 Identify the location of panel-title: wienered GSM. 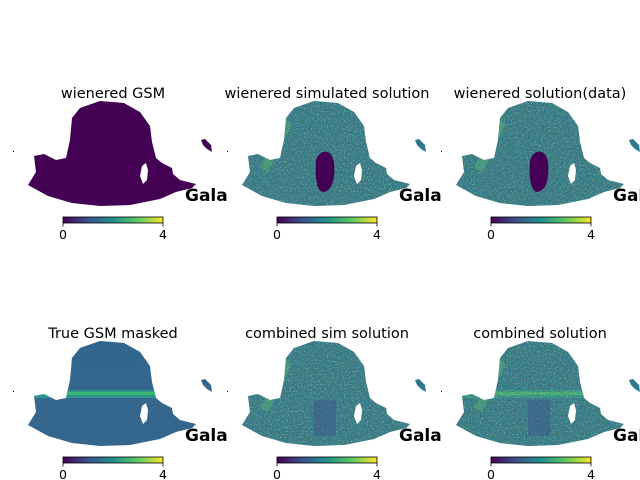
(113, 94).